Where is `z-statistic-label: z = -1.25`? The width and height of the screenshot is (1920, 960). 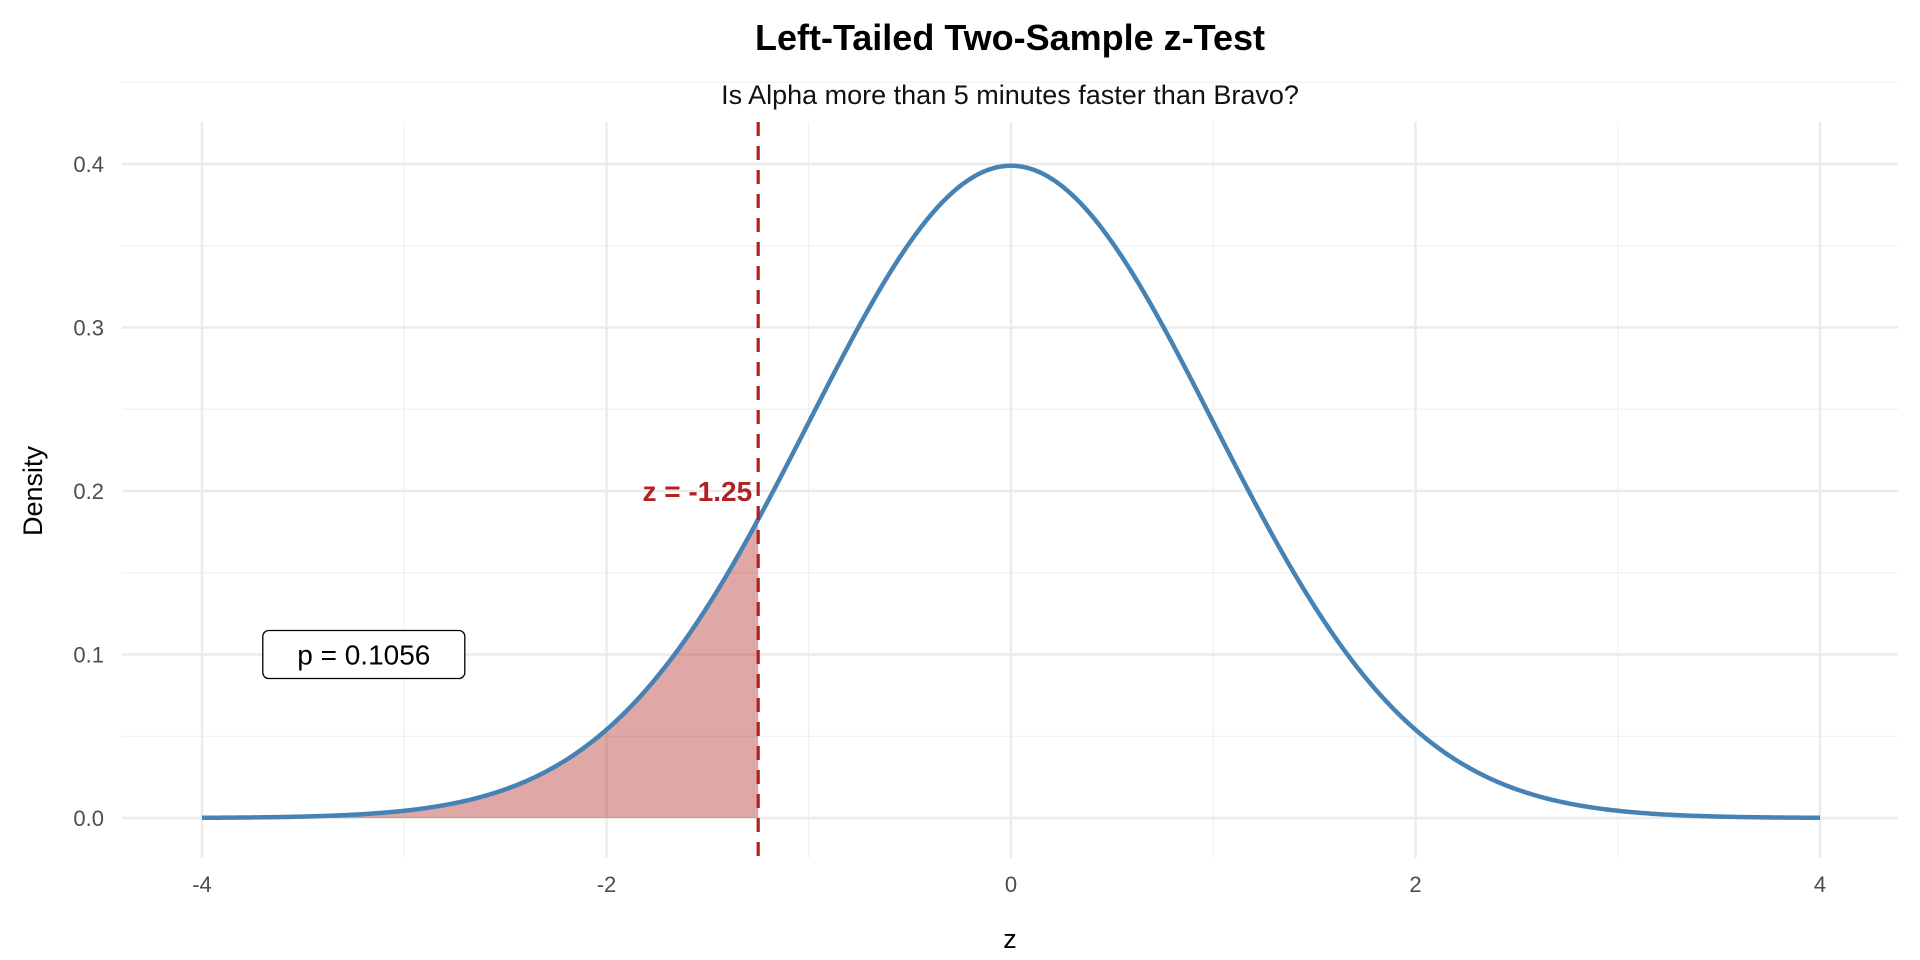 z-statistic-label: z = -1.25 is located at coordinates (697, 491).